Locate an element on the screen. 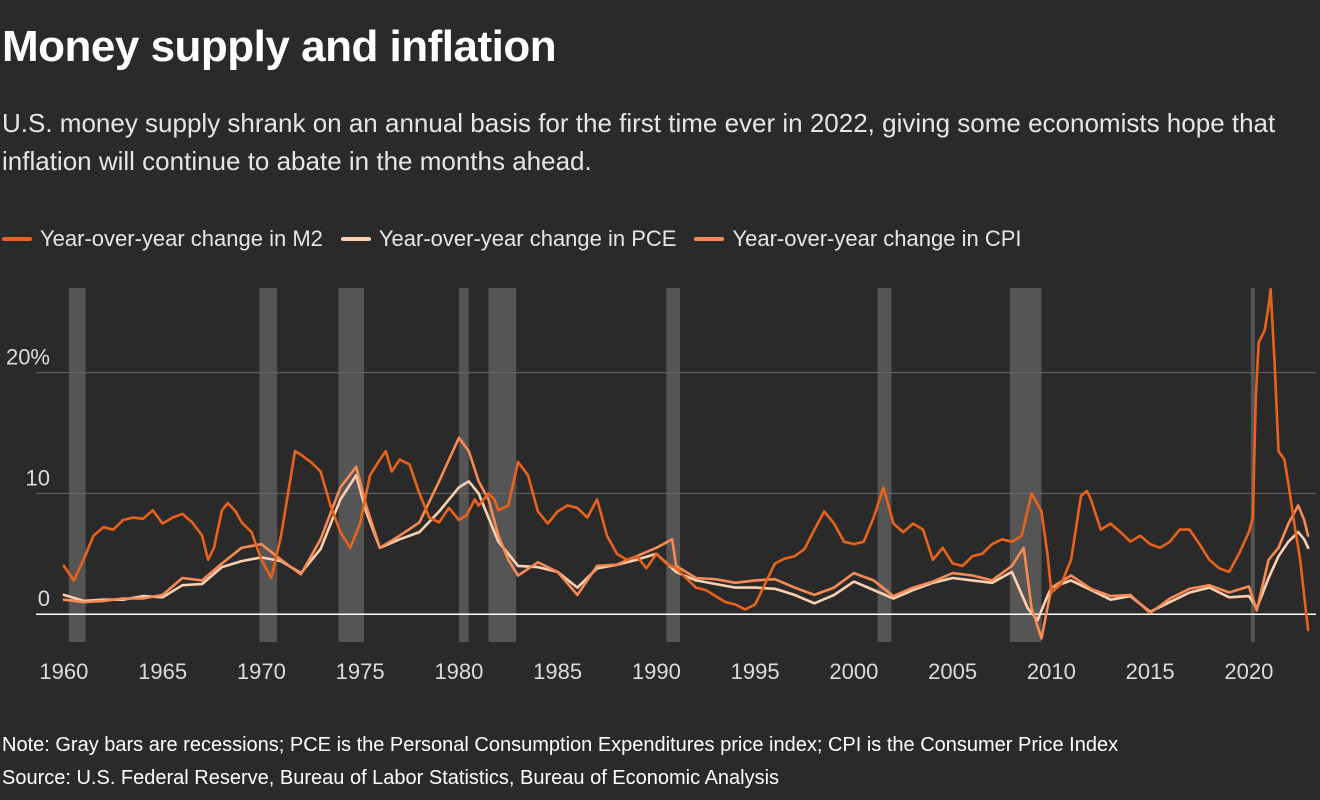  legend-item-pce: Year-over-year change in PCE is located at coordinates (508, 239).